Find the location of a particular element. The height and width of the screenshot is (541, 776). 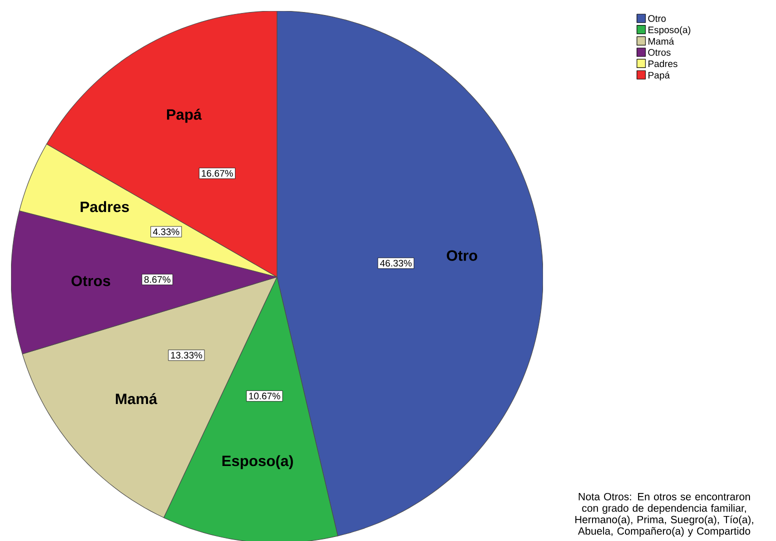

legend-label: Otros is located at coordinates (659, 52).